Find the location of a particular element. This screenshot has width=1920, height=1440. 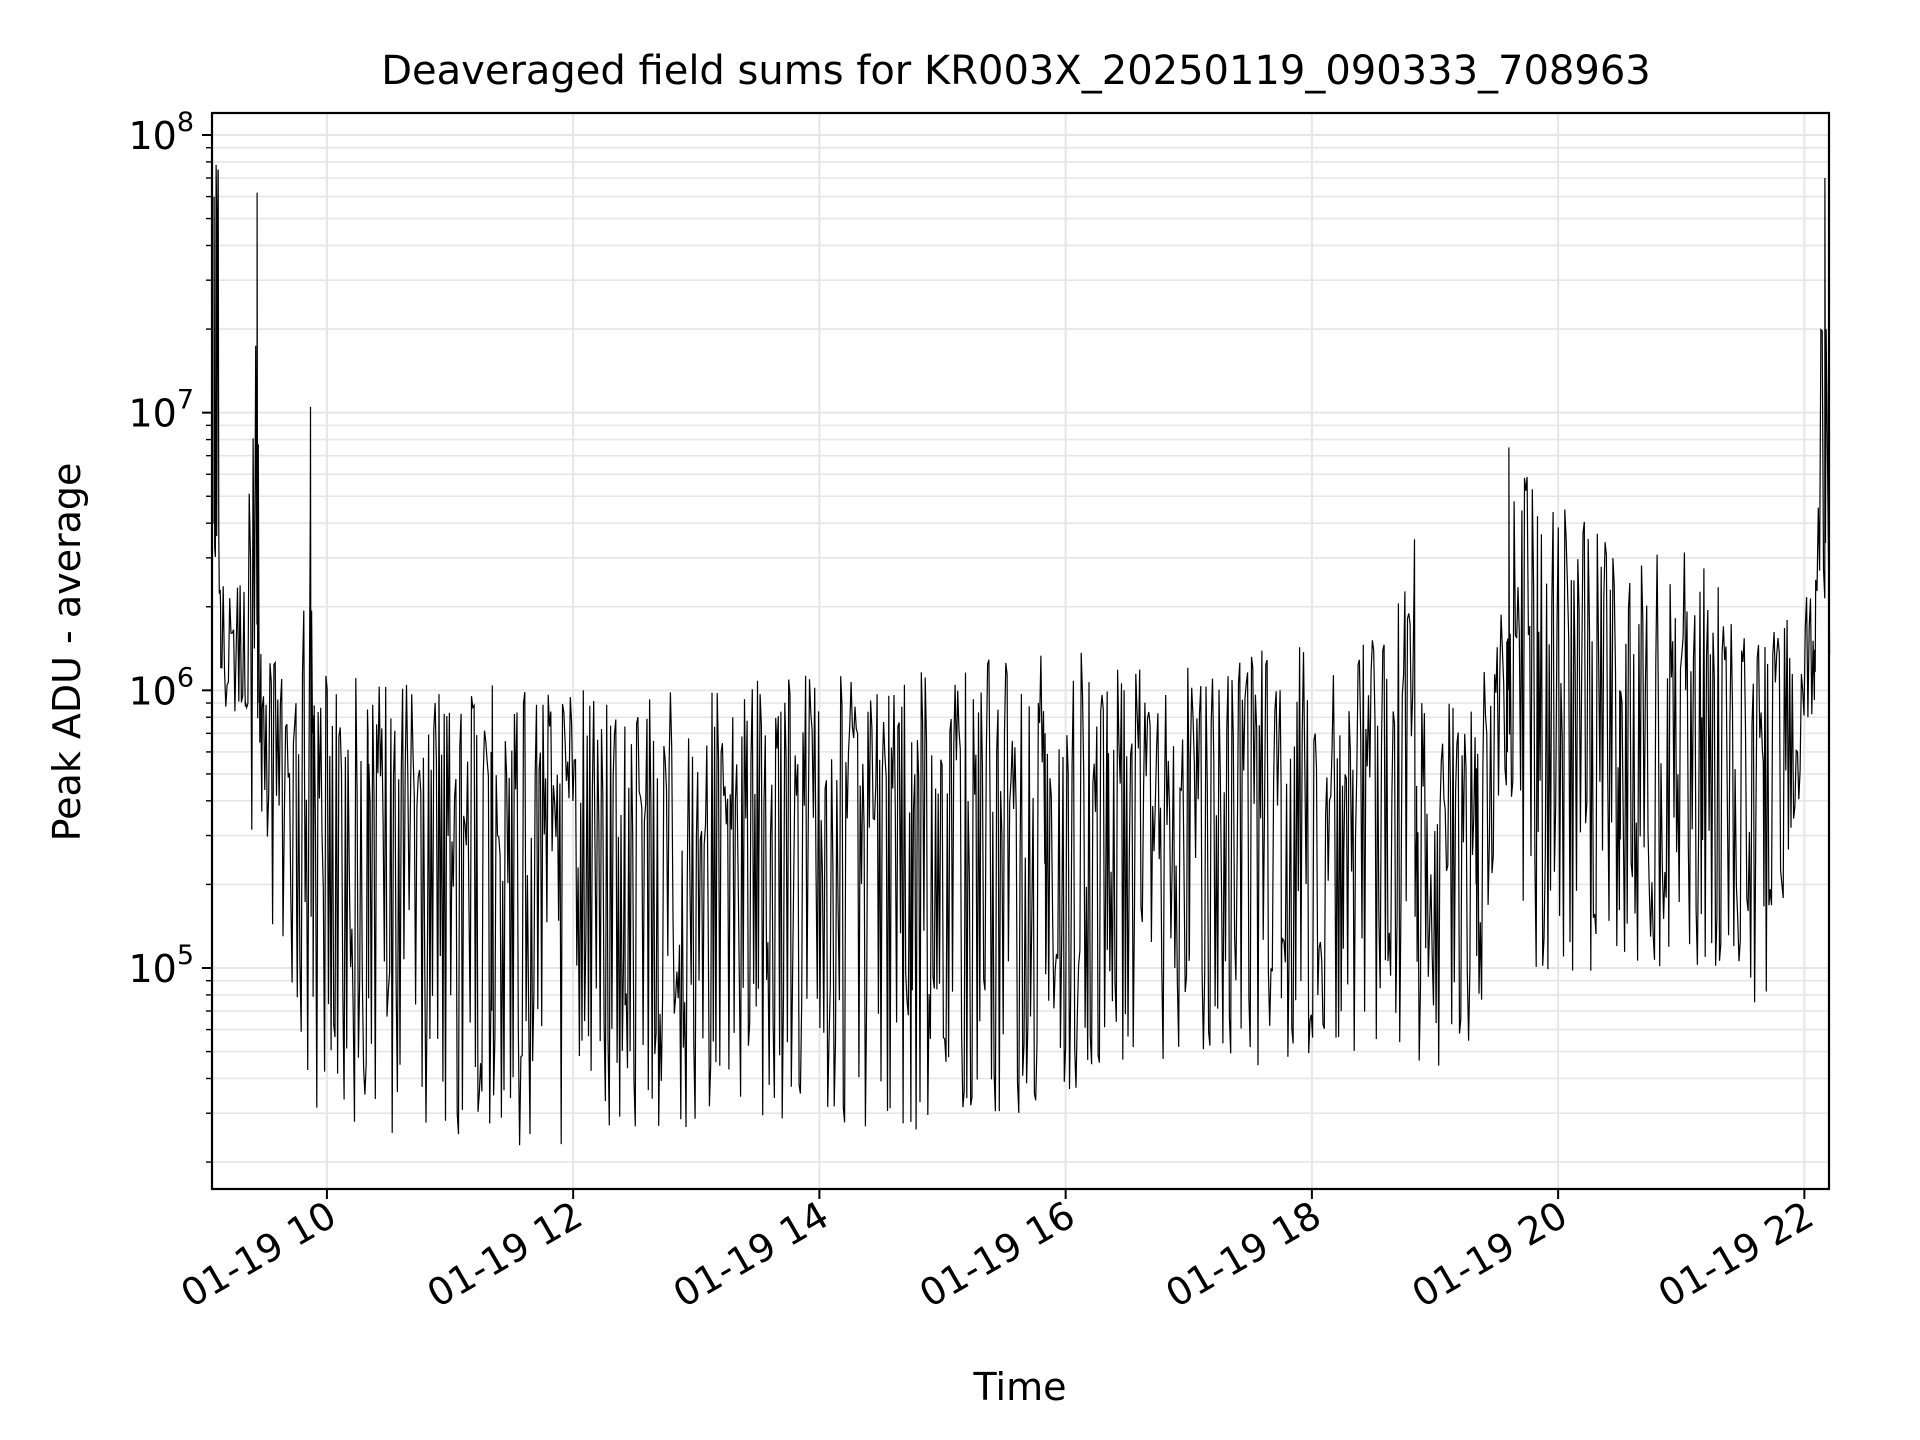

x-axis-label: Time is located at coordinates (1020, 1387).